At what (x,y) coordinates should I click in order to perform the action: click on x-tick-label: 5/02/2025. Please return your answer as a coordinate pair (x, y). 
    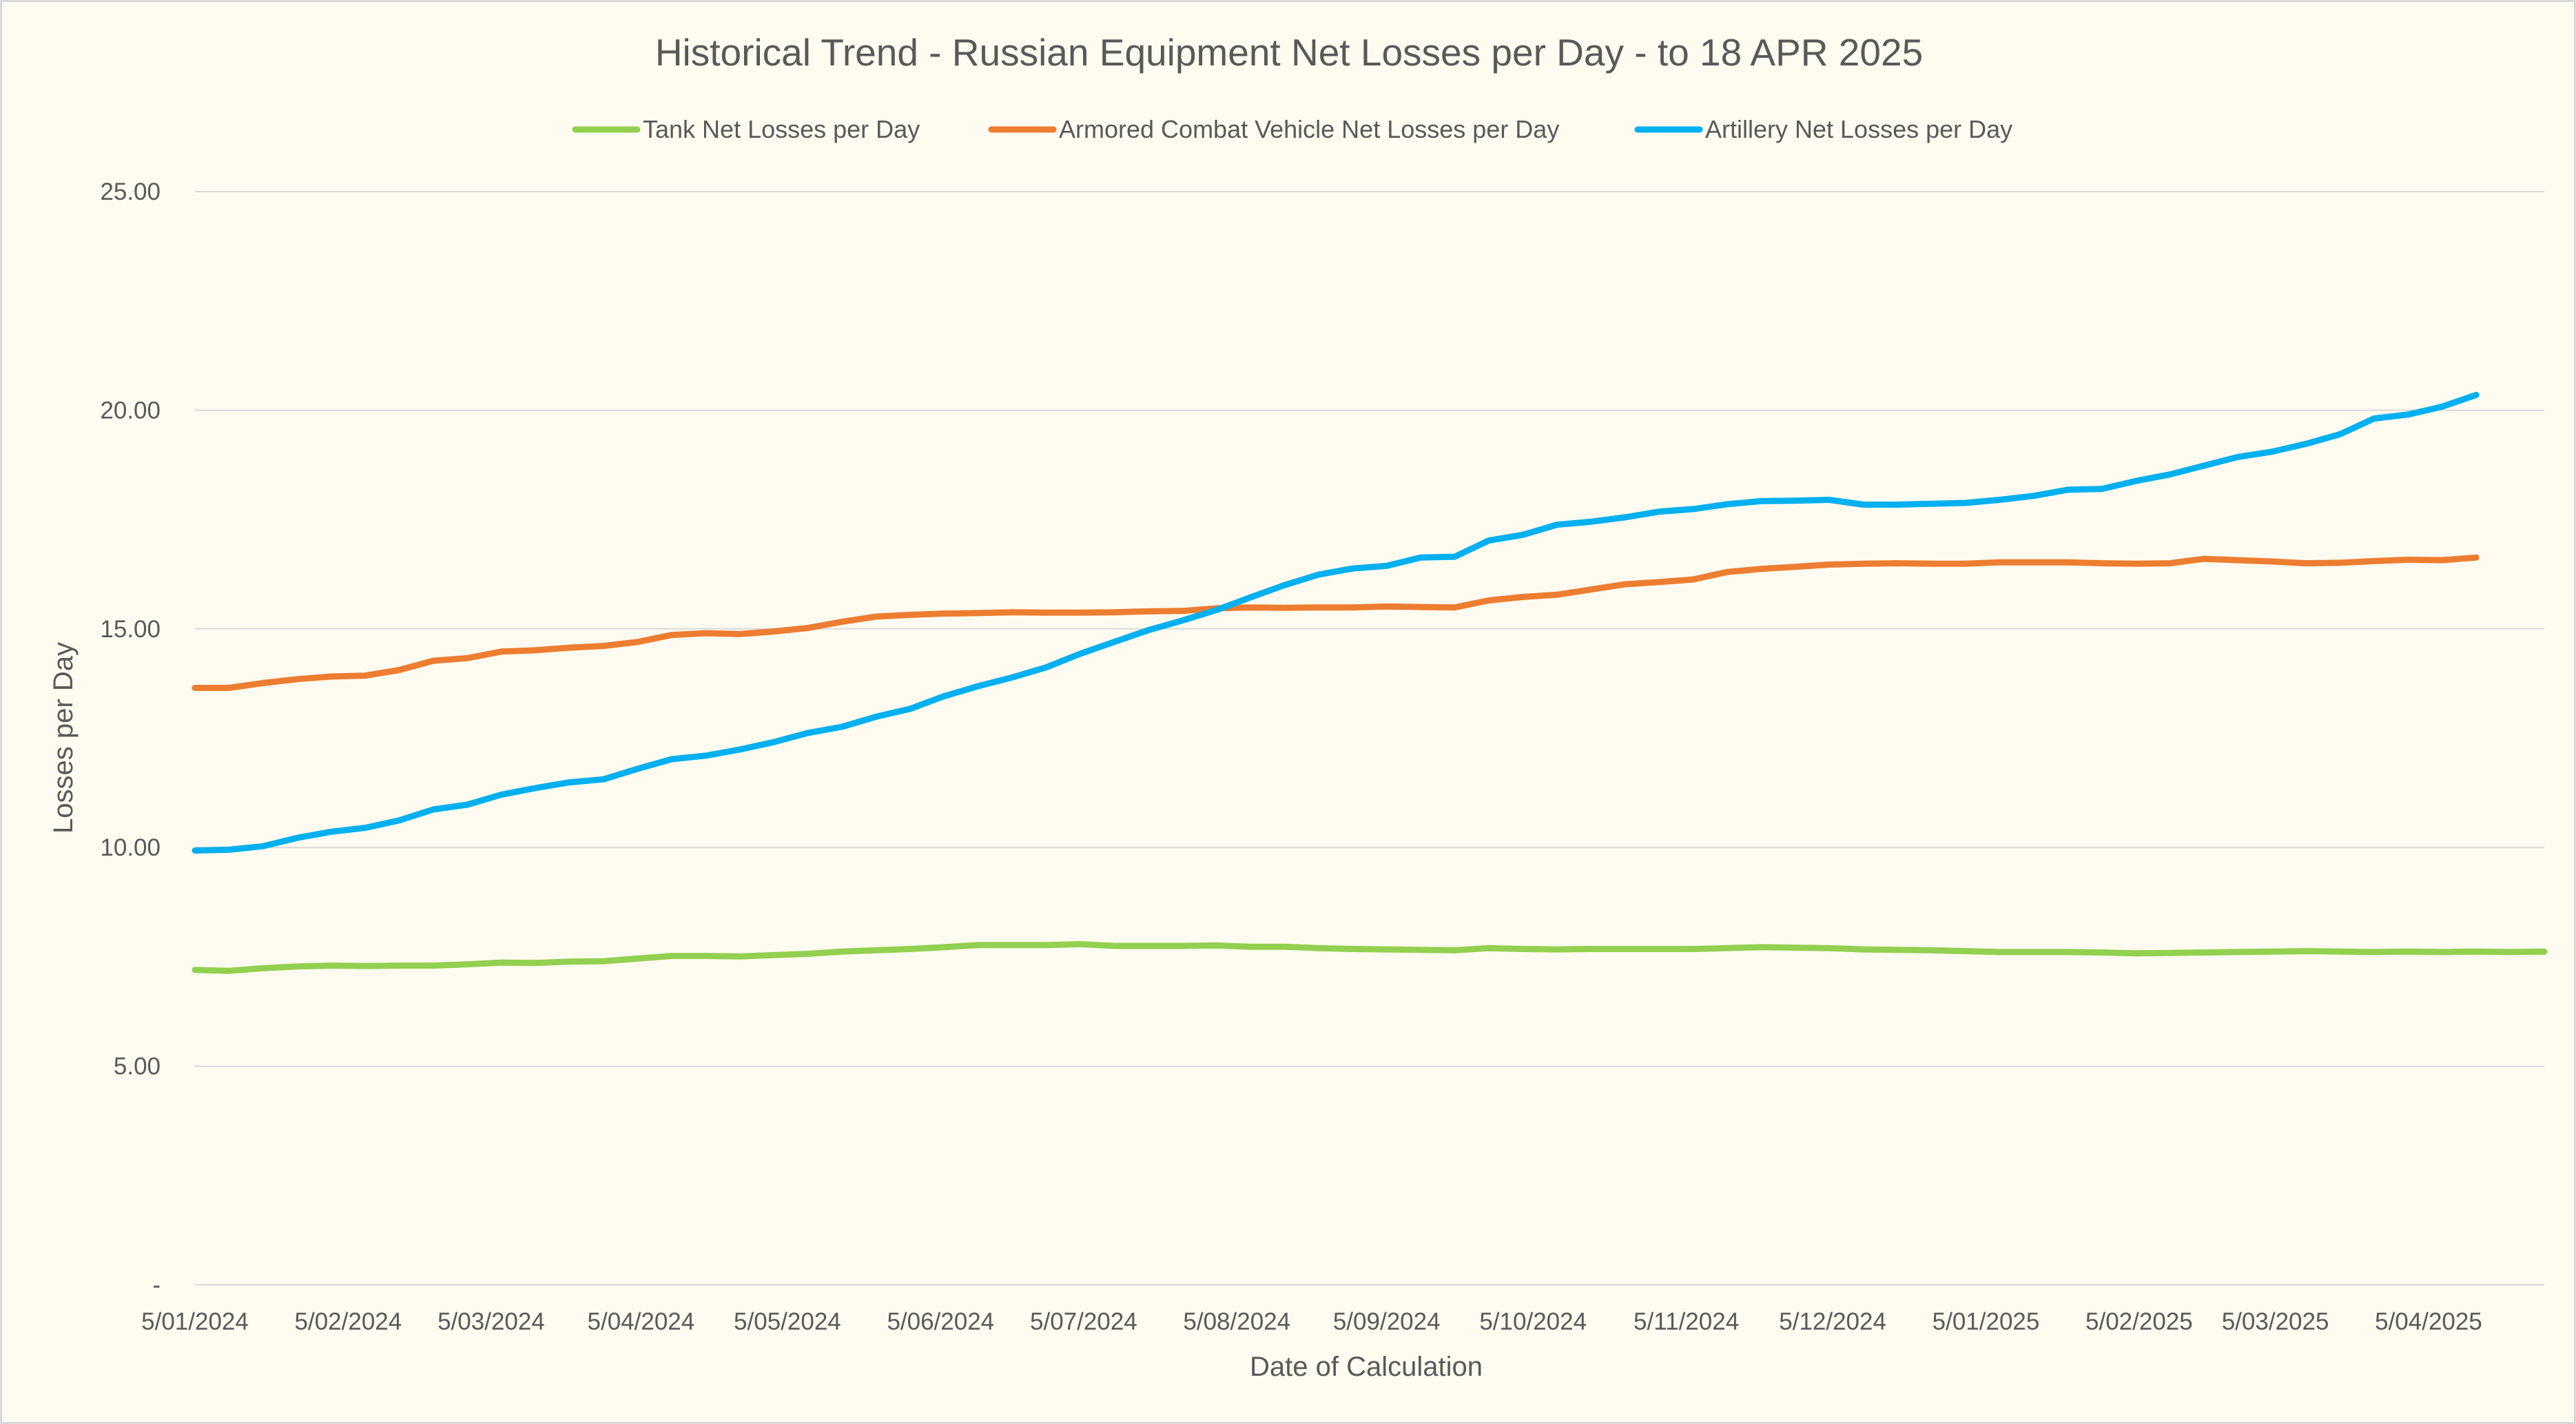
    Looking at the image, I should click on (2139, 1321).